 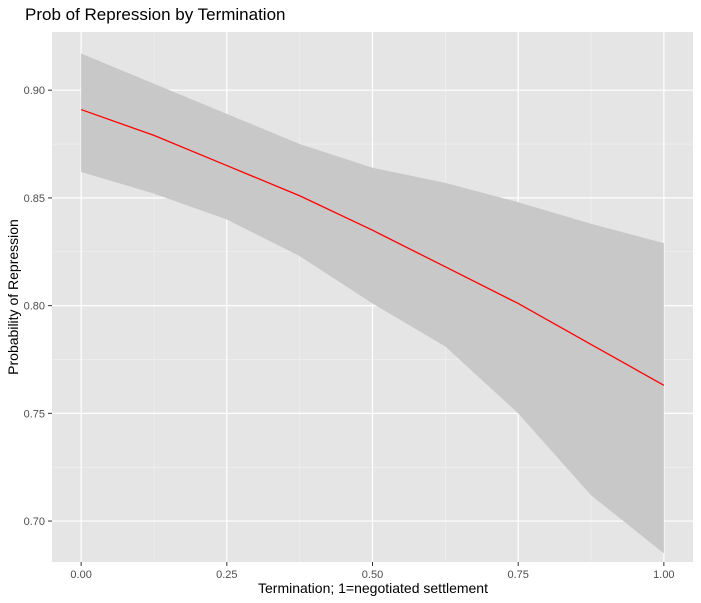 I want to click on y-tick-label: 0.80, so click(x=34, y=307).